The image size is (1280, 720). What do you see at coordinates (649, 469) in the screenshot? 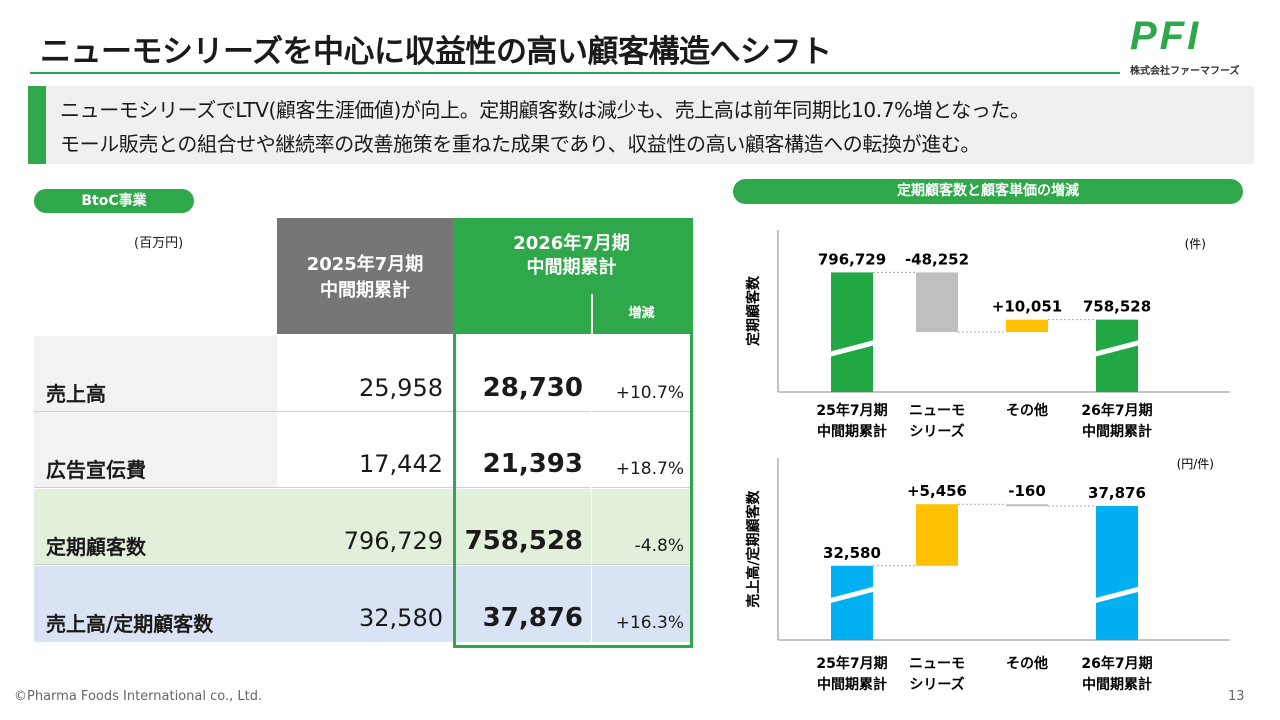
I see `row-change: +18.7%` at bounding box center [649, 469].